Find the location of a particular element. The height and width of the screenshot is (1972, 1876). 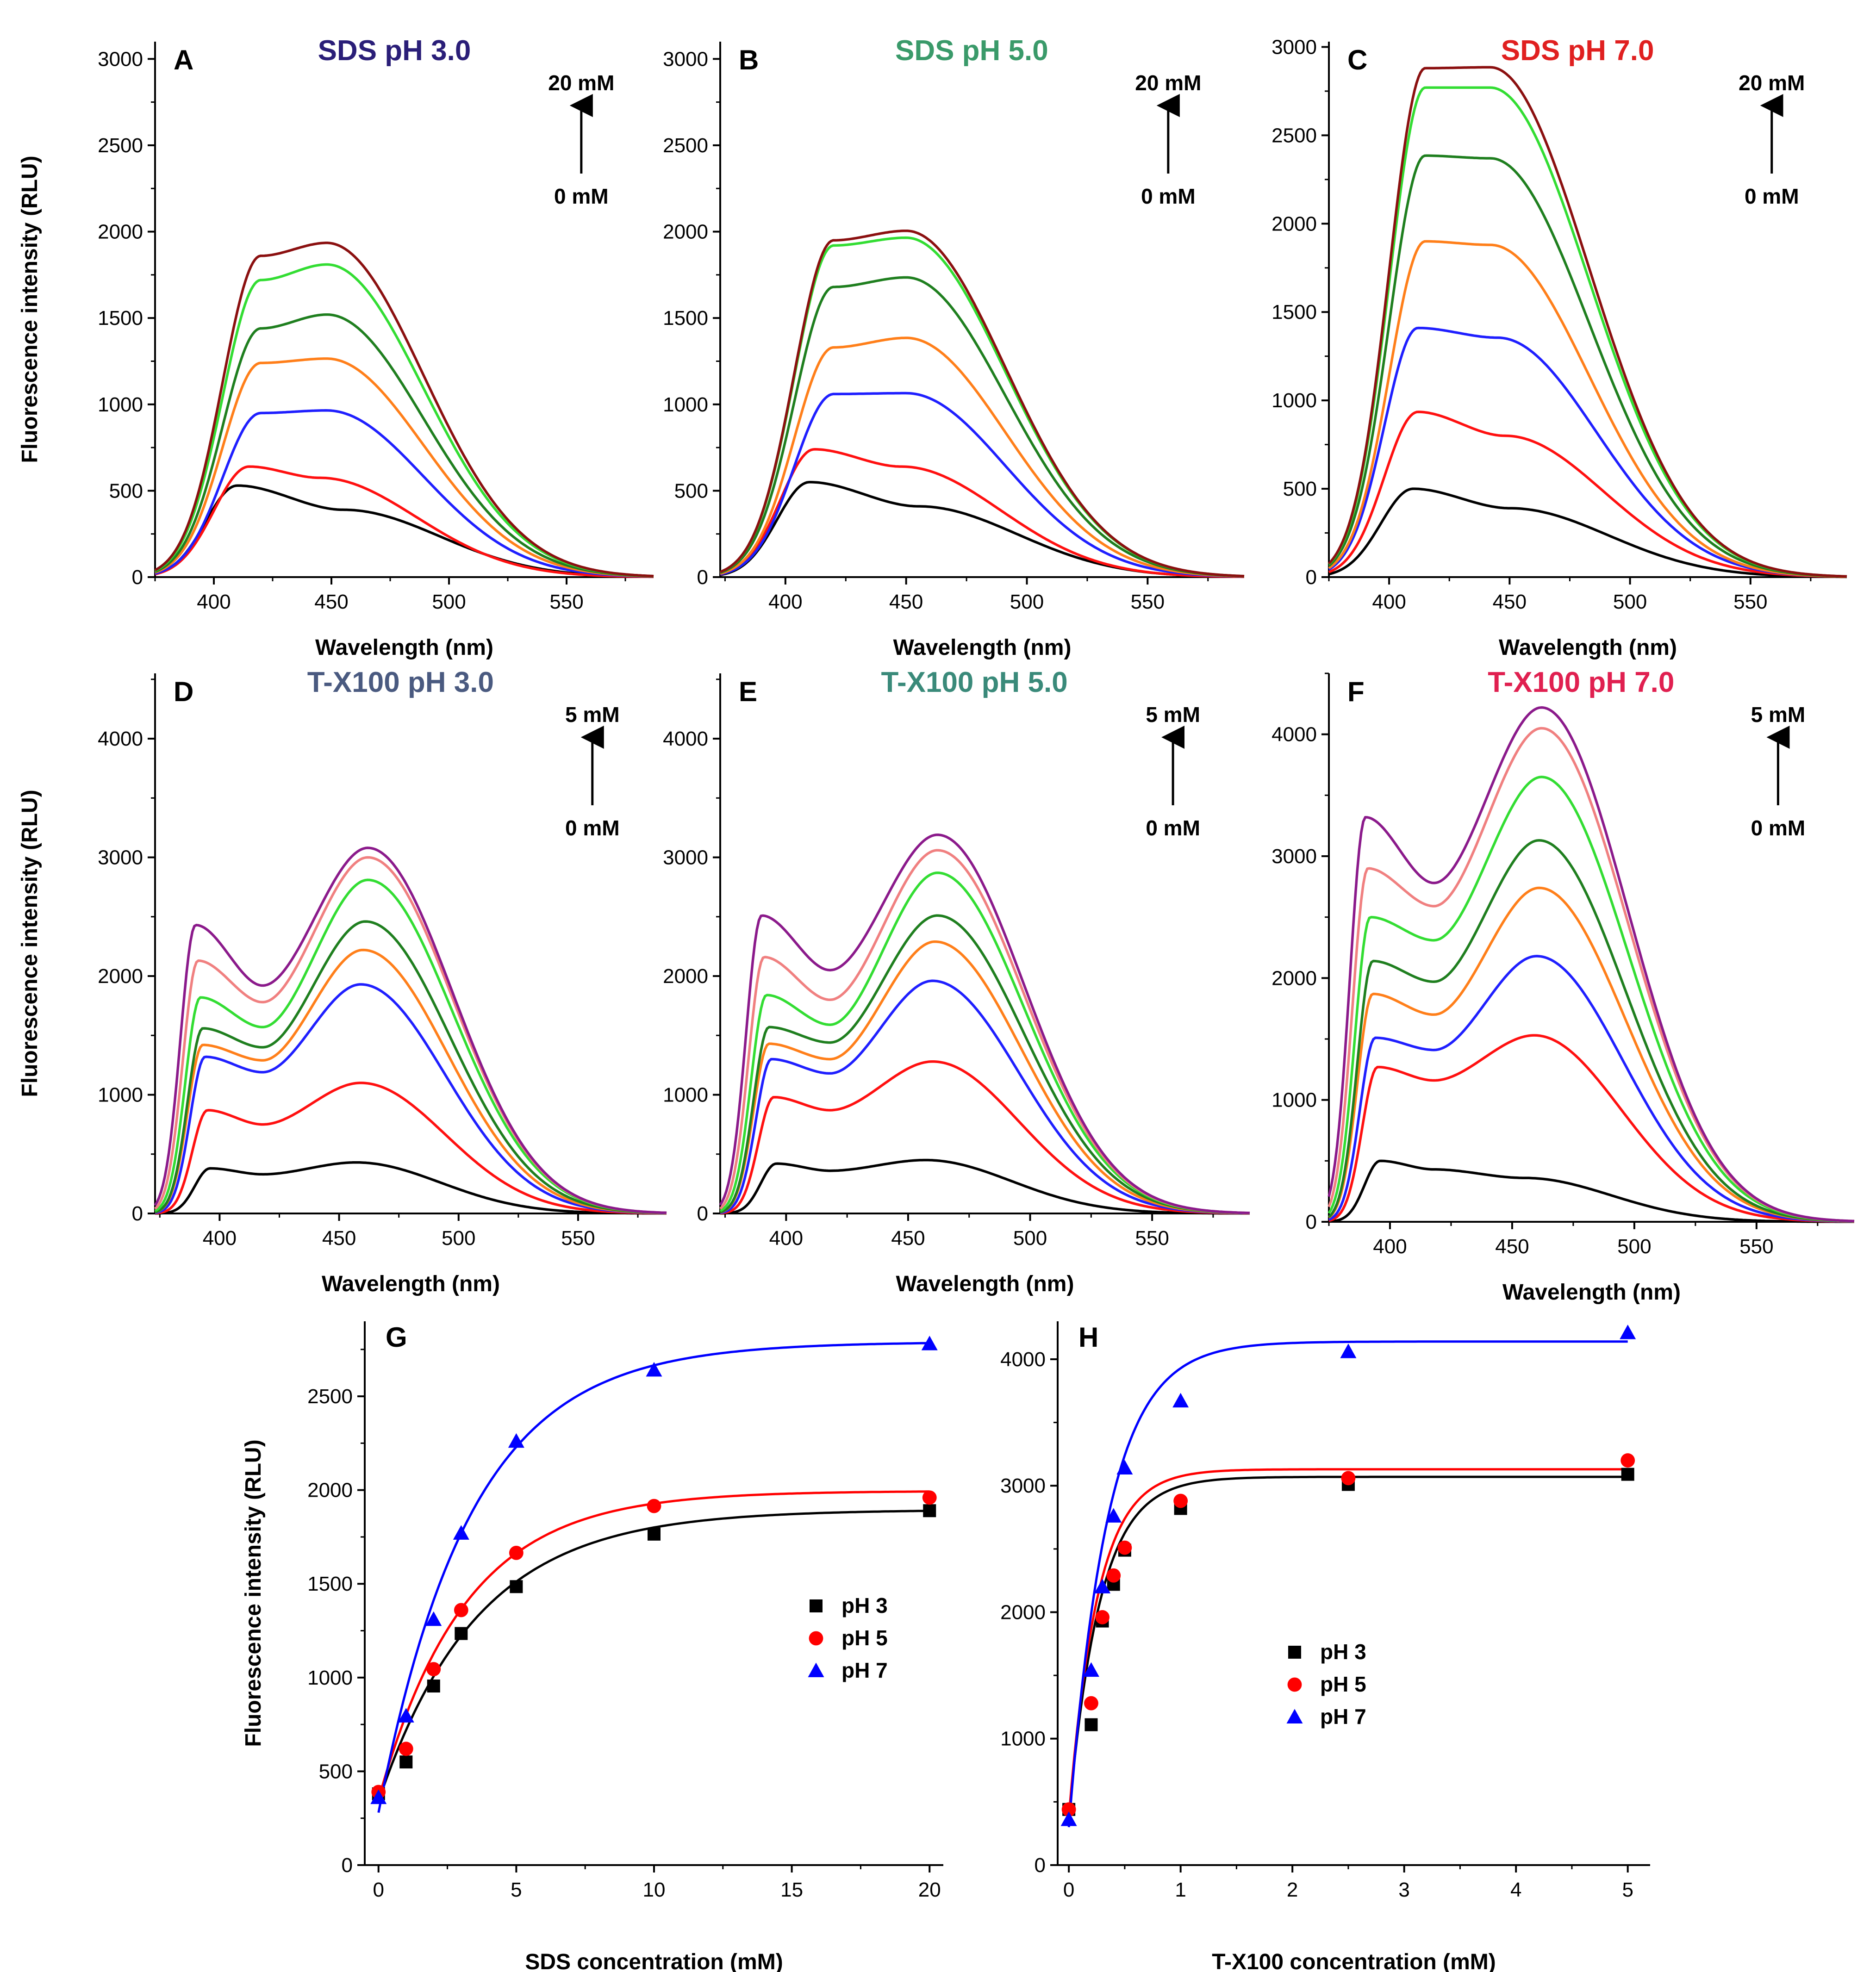

legend-label: pH 7 is located at coordinates (1343, 1717).